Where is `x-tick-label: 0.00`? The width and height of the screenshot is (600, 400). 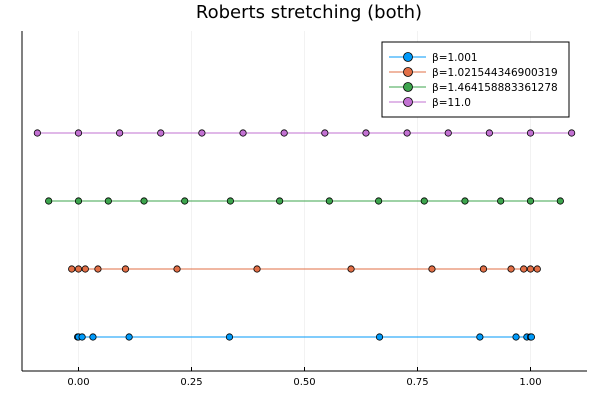
x-tick-label: 0.00 is located at coordinates (78, 382).